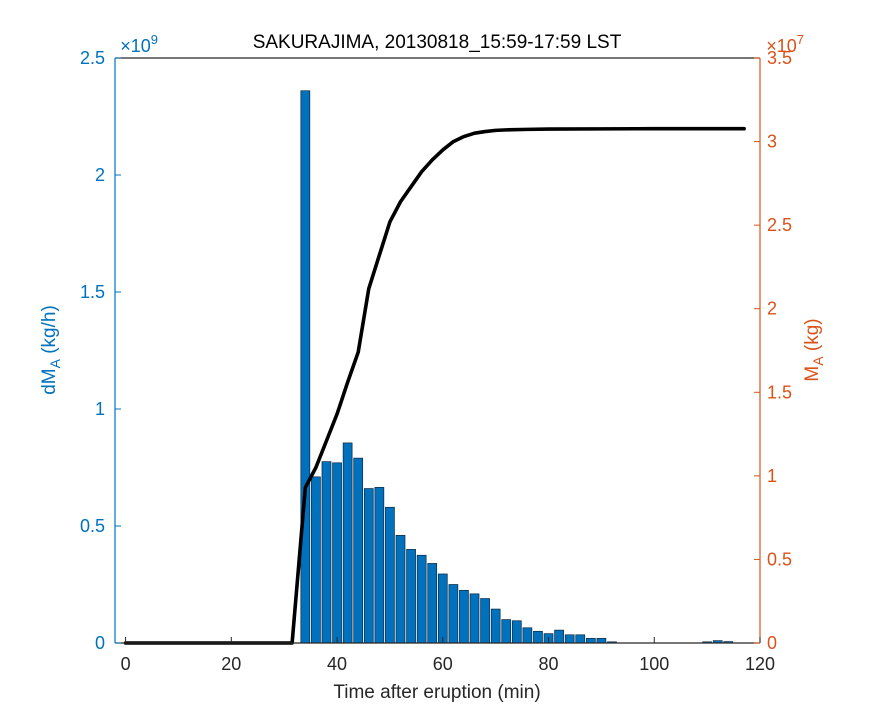 The width and height of the screenshot is (875, 723). I want to click on x-ticks: 0 20 40 60 80 100 120, so click(448, 655).